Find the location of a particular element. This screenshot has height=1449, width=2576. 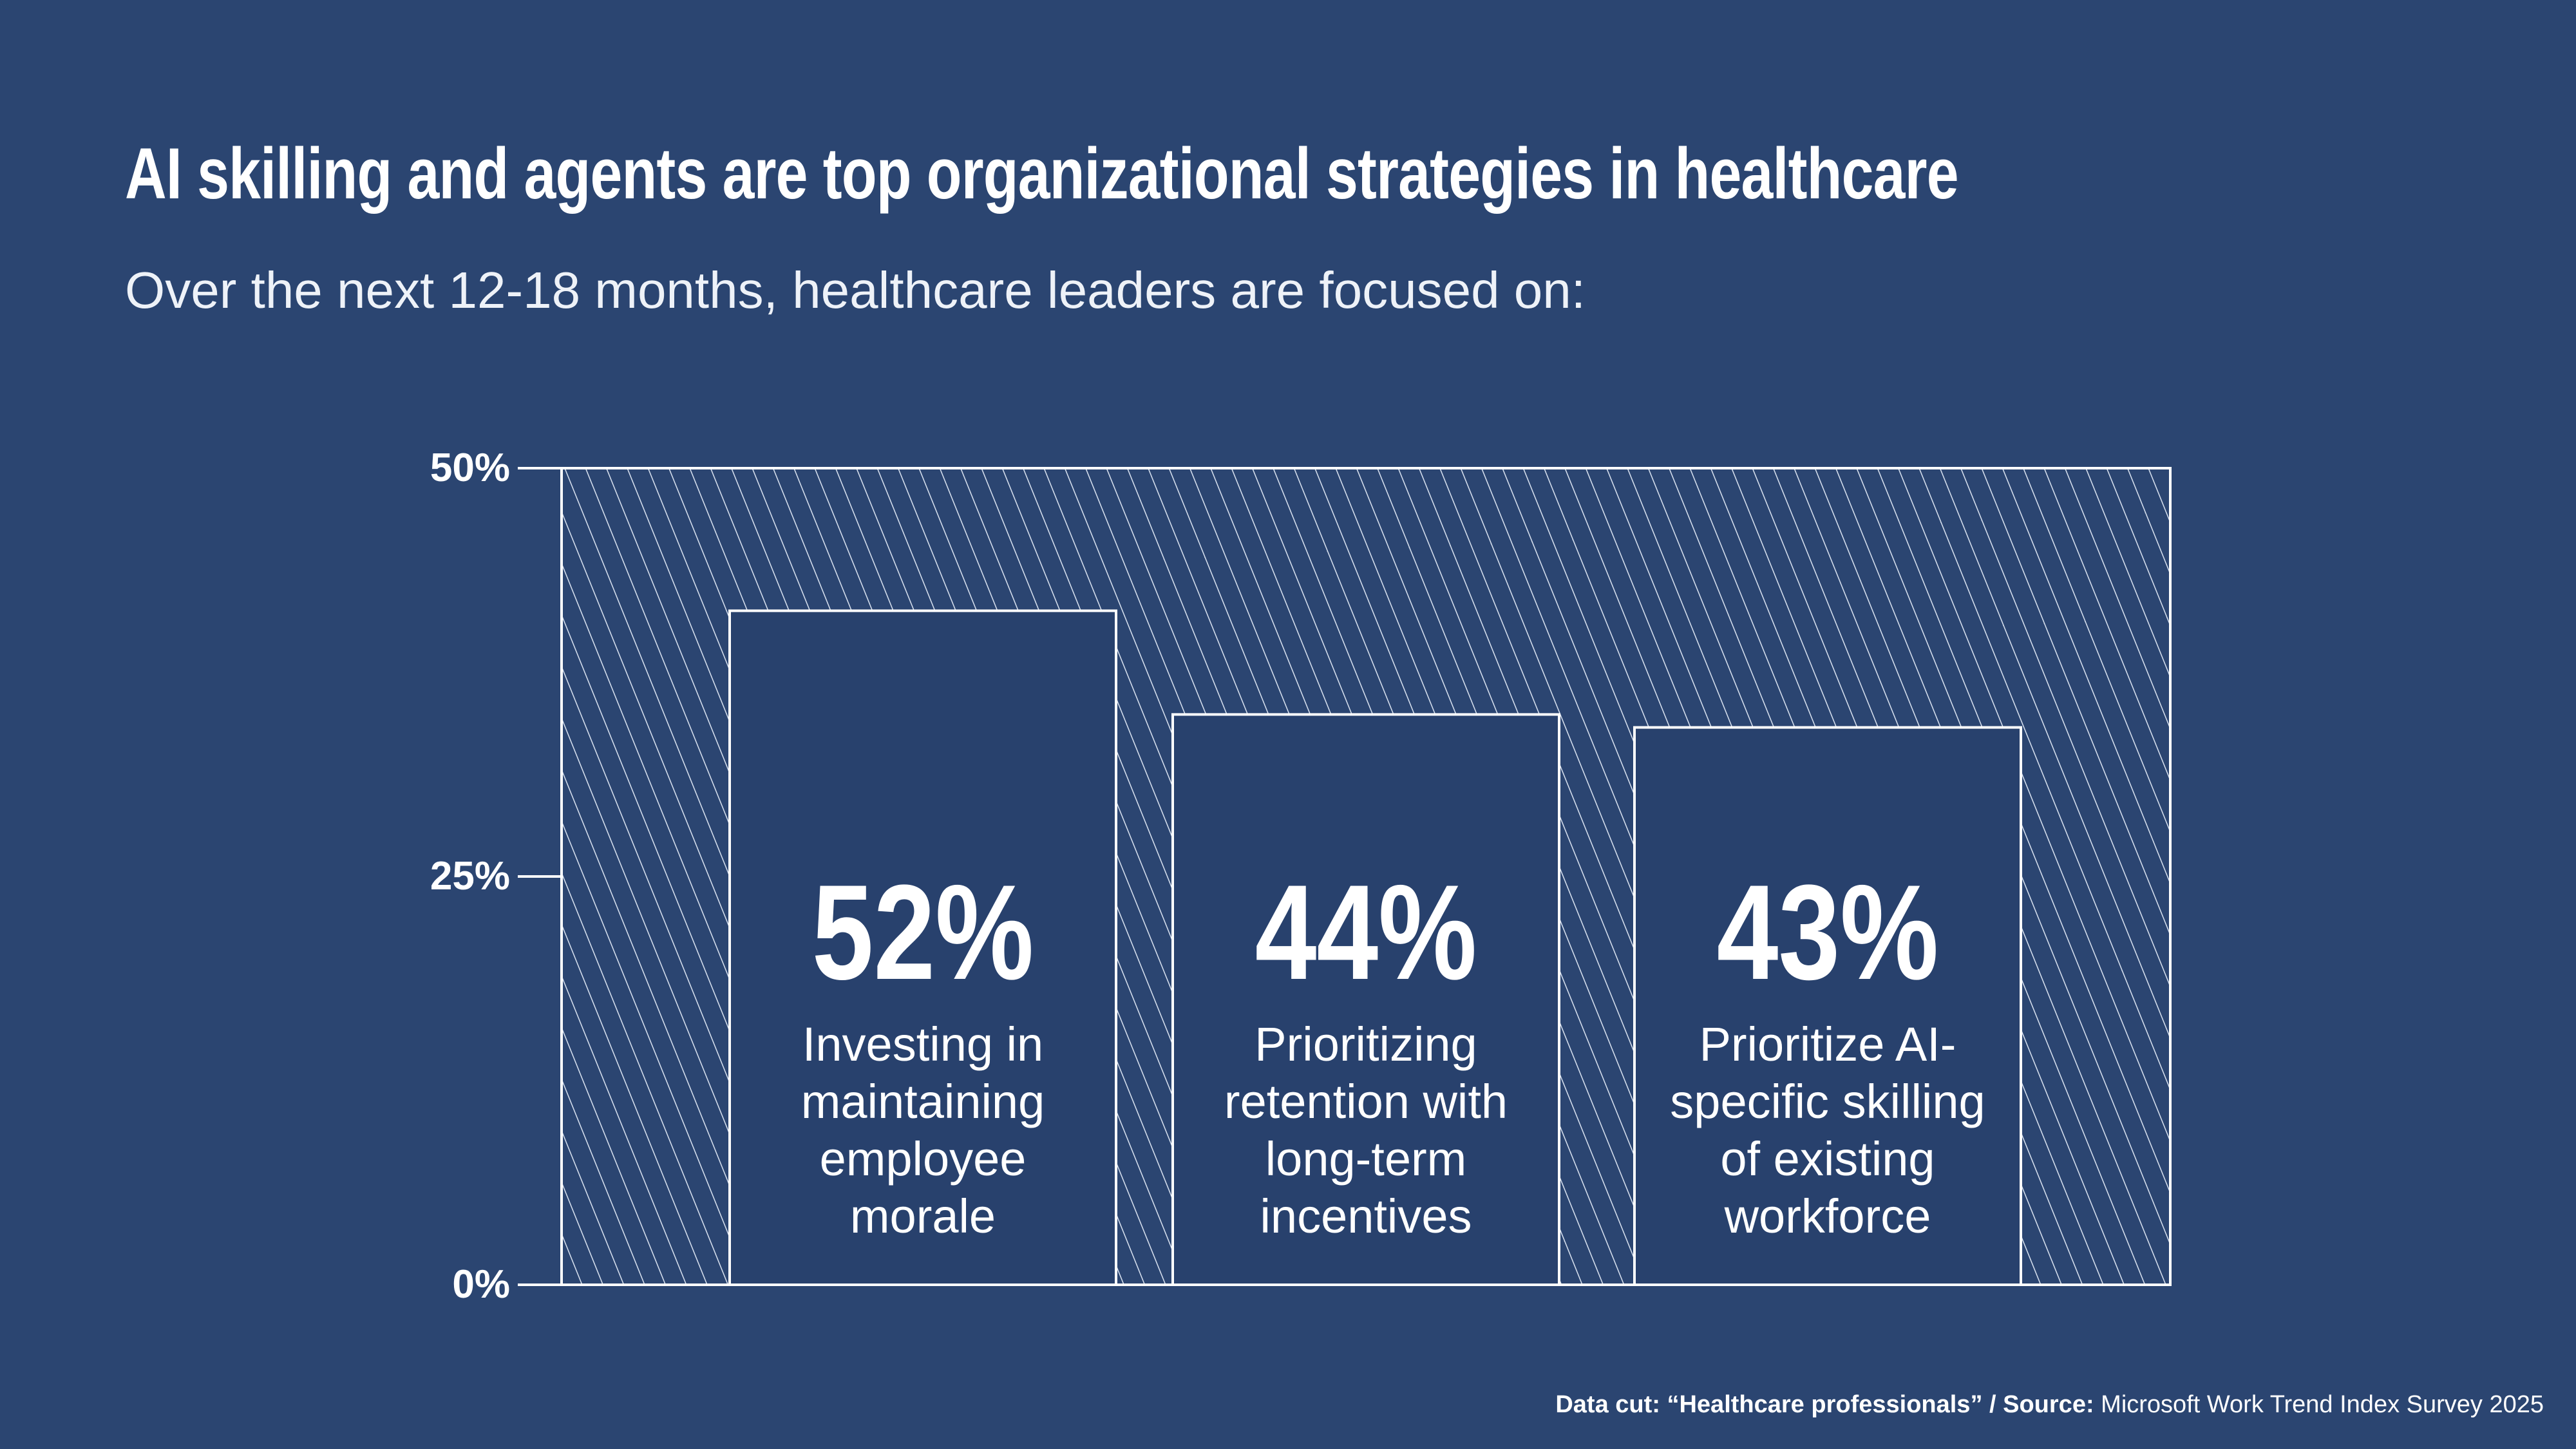

bar-category-label: specific skilling is located at coordinates (1828, 1101).